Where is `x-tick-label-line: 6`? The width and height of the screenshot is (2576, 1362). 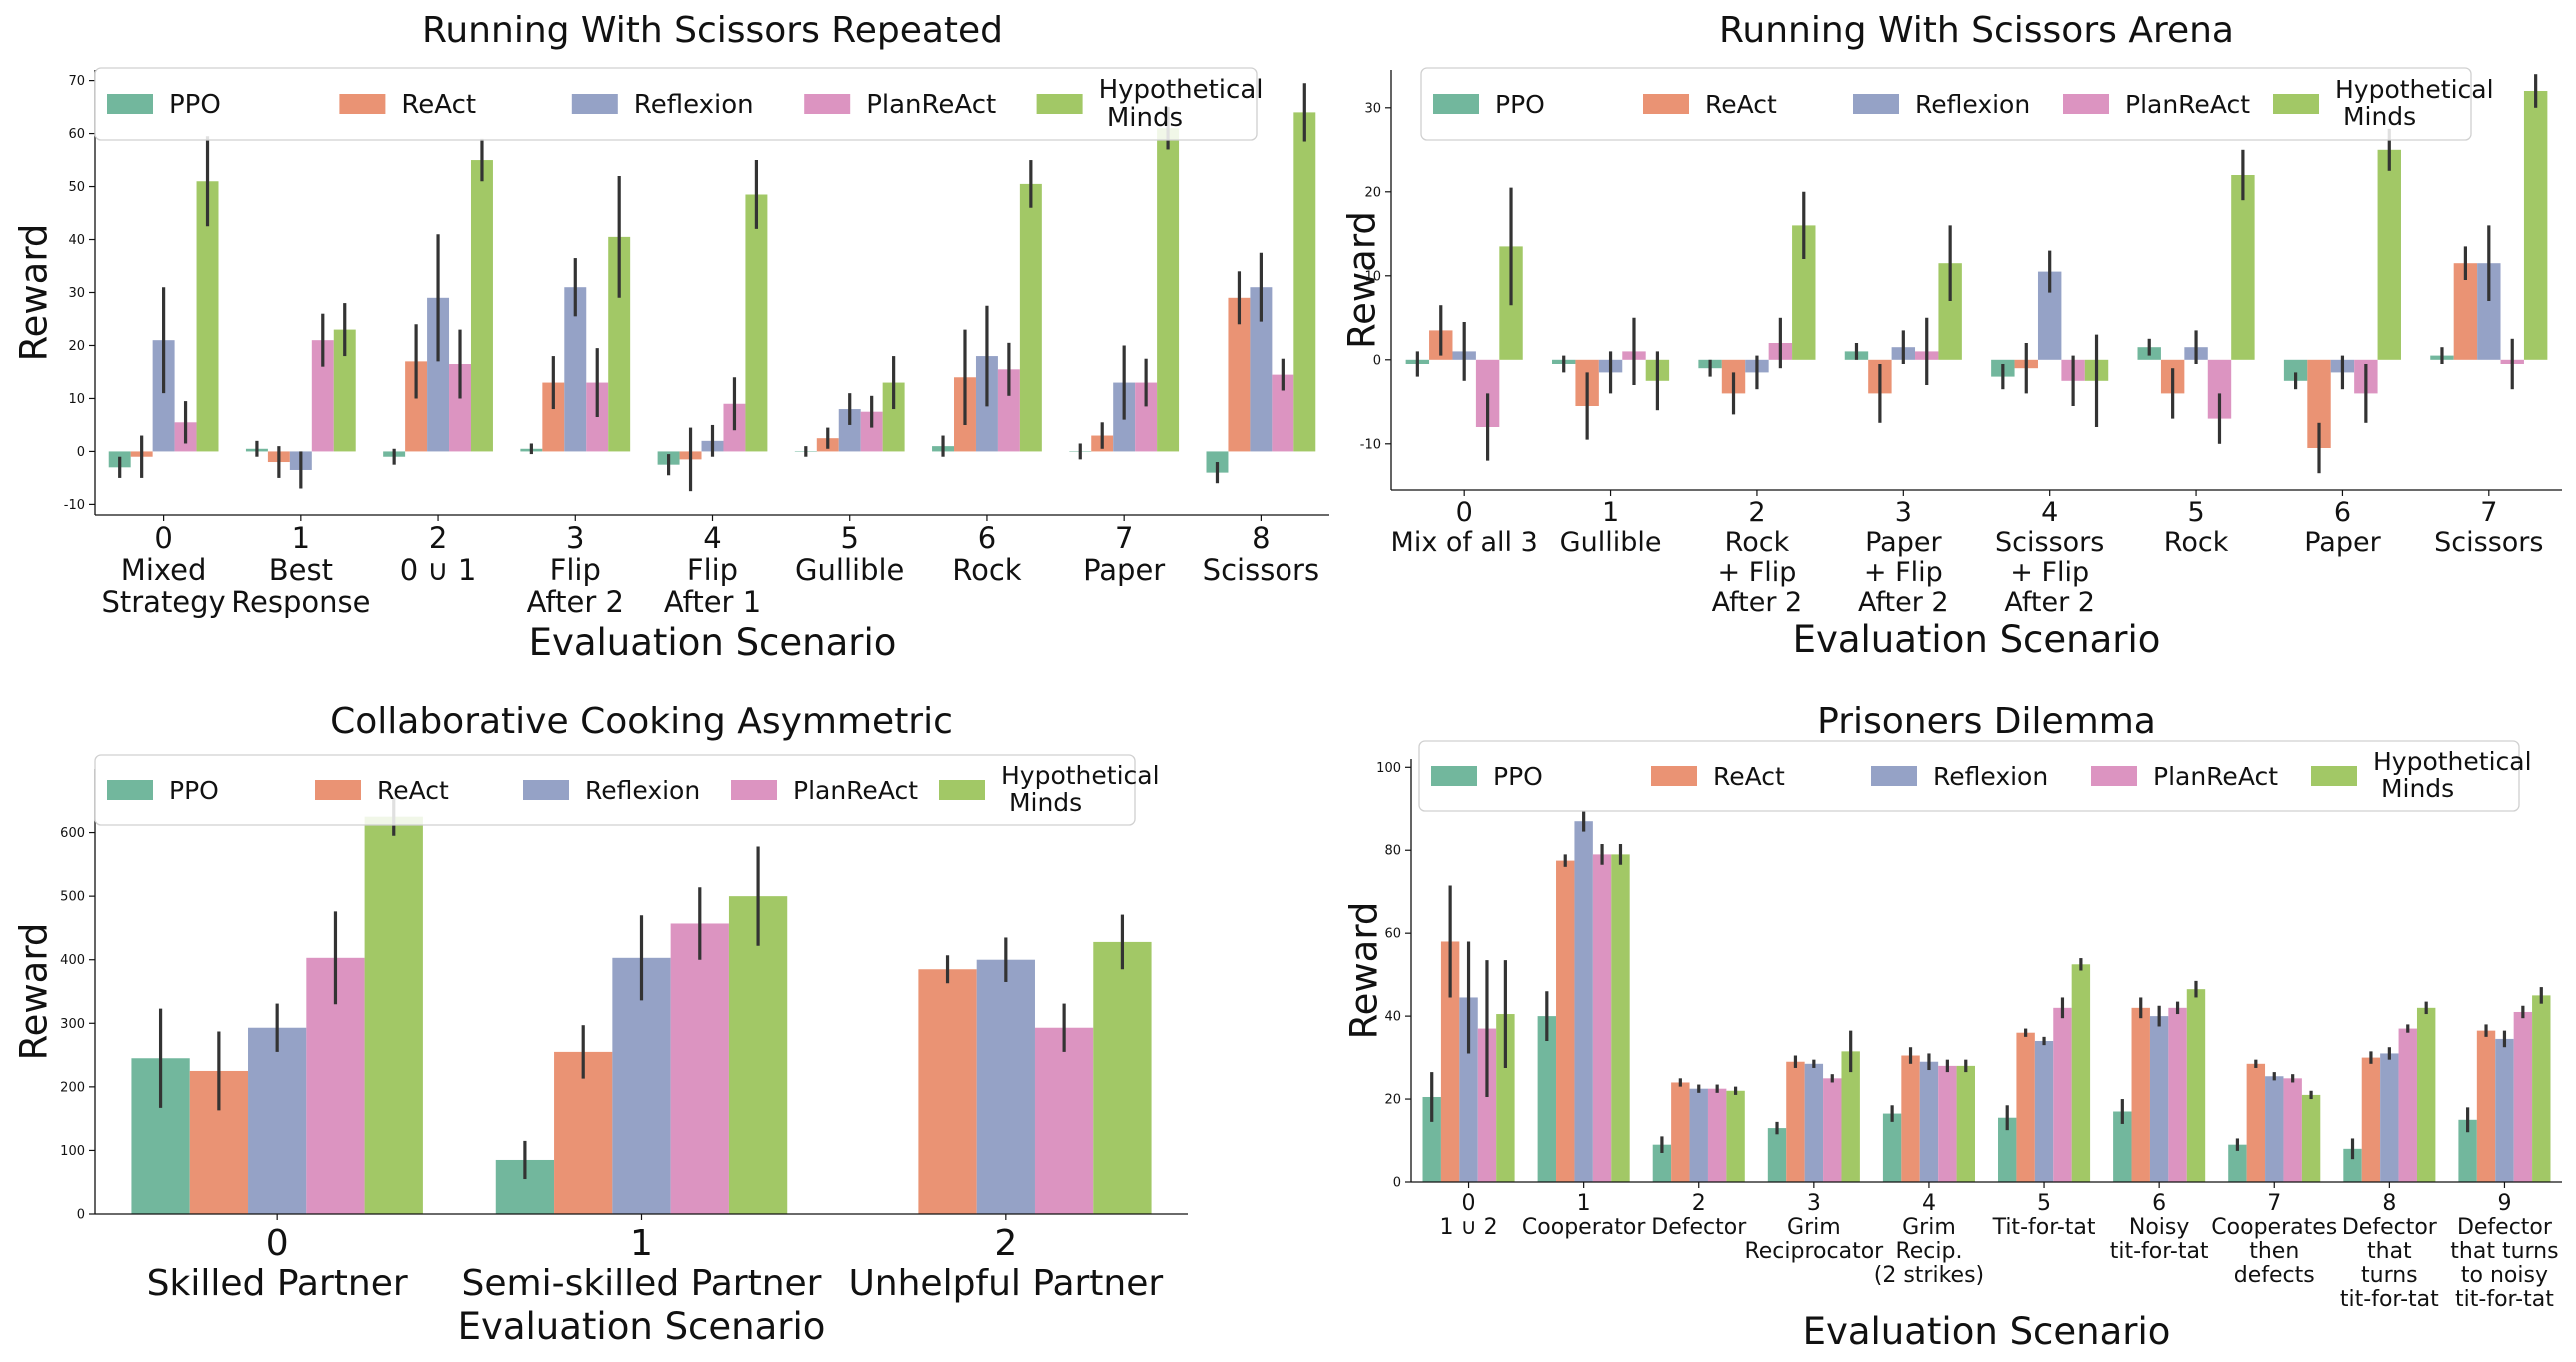
x-tick-label-line: 6 is located at coordinates (2342, 512).